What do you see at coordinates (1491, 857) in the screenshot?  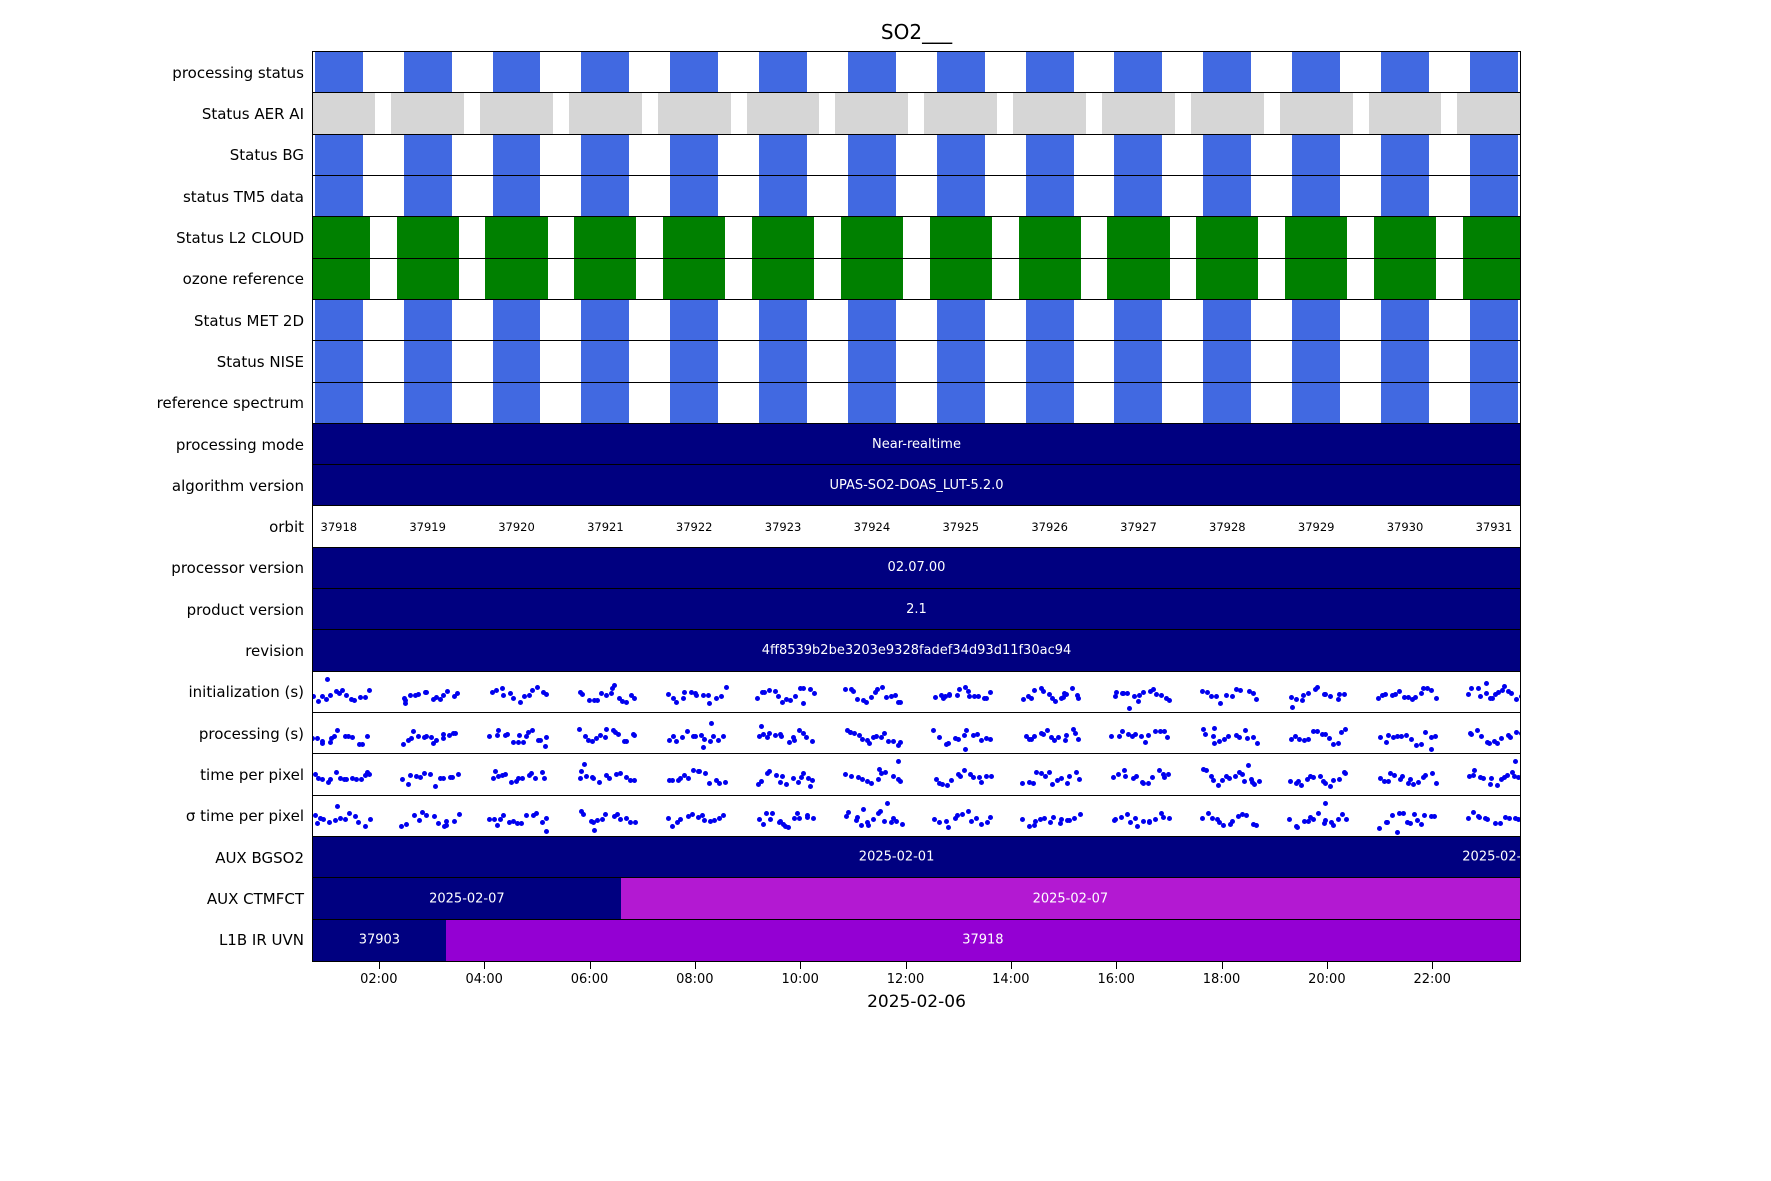 I see `segment-aux-bgso2-1: 2025-02-02` at bounding box center [1491, 857].